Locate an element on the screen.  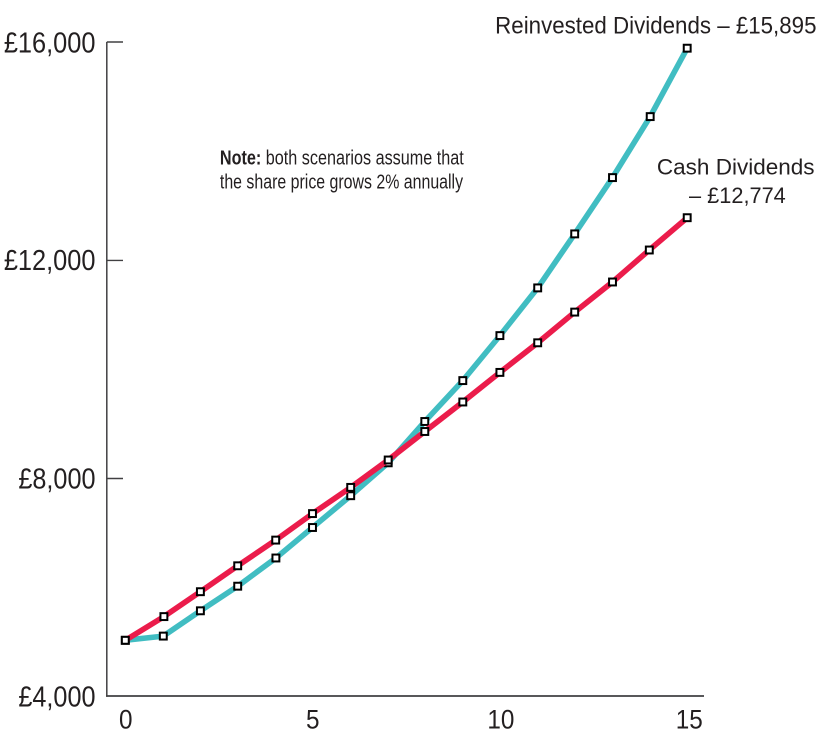
svg-text: 15 is located at coordinates (689, 719).